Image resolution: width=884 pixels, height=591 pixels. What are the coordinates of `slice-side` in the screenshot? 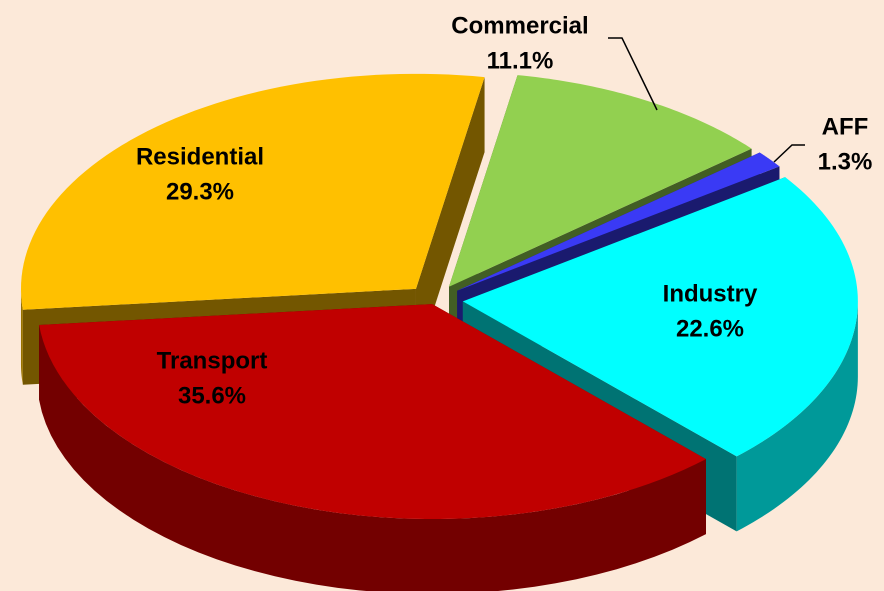 It's located at (450, 220).